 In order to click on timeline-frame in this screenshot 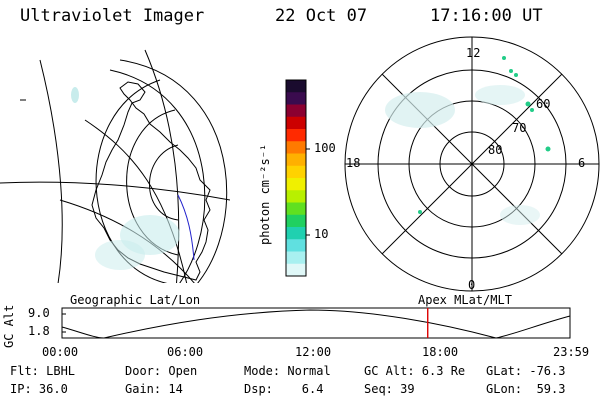, I will do `click(316, 323)`.